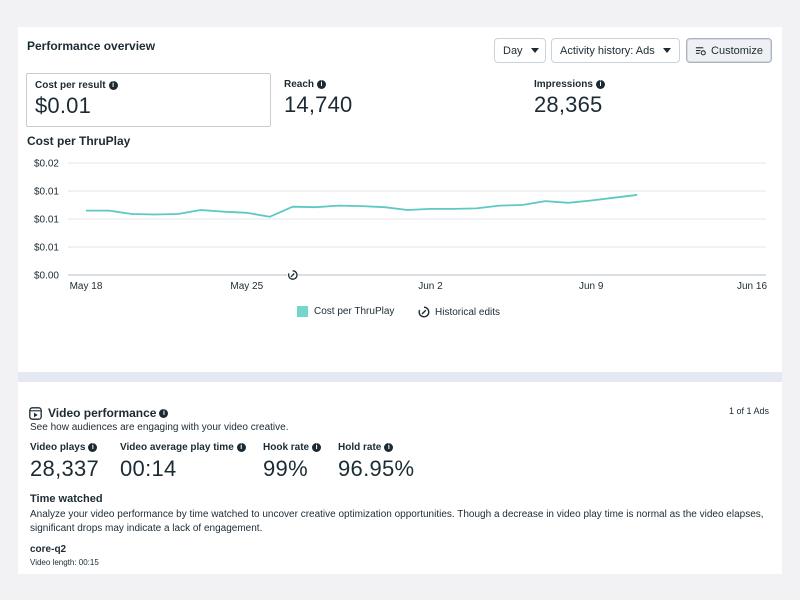 Image resolution: width=800 pixels, height=600 pixels. I want to click on stat-hold-rate: Hold rate i 96.95%, so click(376, 462).